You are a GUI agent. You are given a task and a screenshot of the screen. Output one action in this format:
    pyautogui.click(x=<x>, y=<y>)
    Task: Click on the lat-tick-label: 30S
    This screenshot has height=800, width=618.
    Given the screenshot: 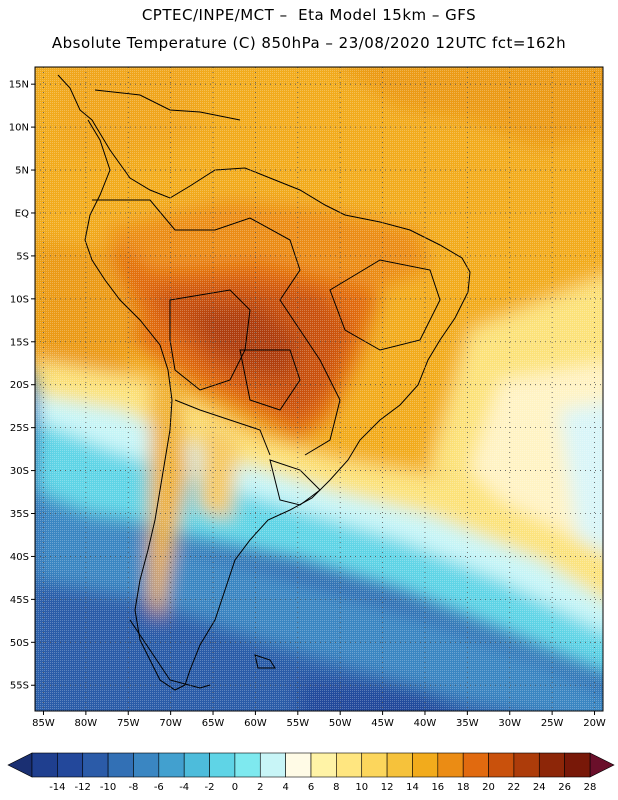 What is the action you would take?
    pyautogui.click(x=19, y=471)
    